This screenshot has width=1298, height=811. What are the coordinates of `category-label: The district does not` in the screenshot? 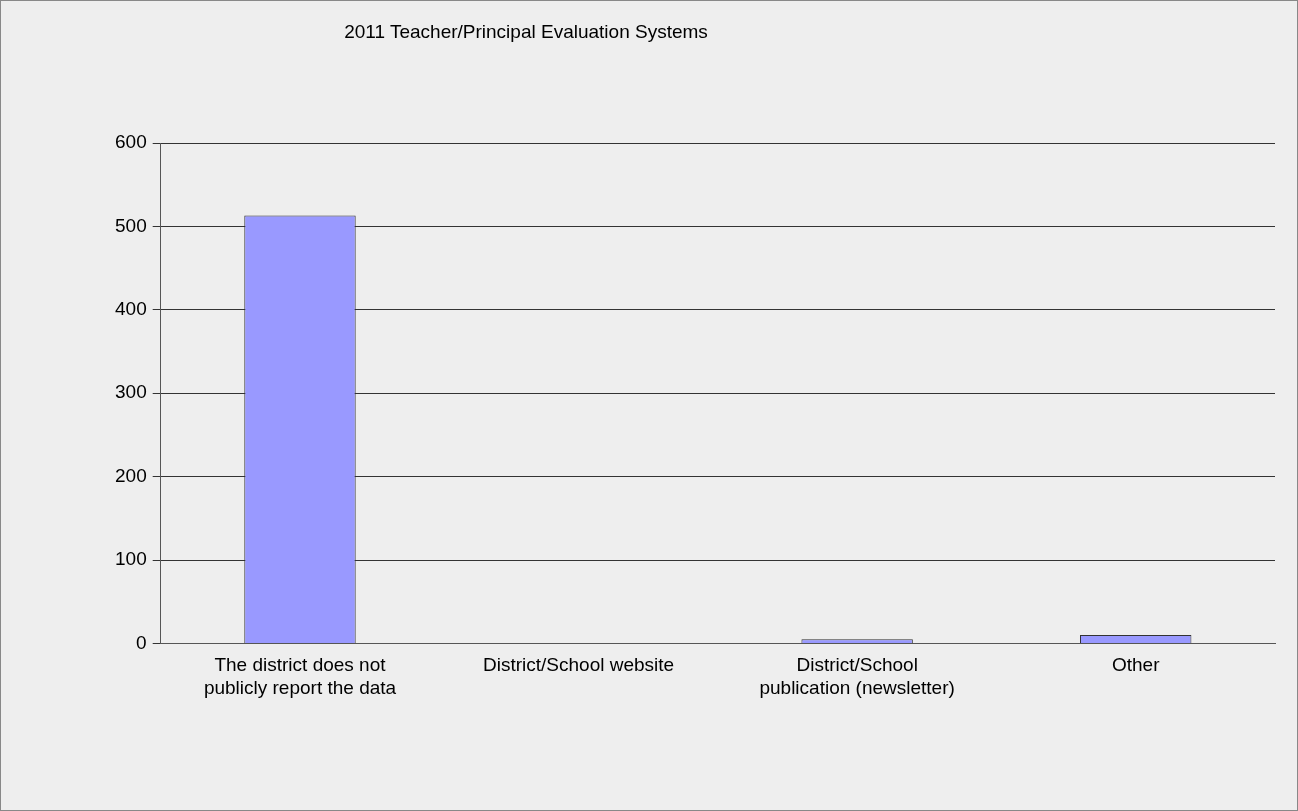 It's located at (300, 665).